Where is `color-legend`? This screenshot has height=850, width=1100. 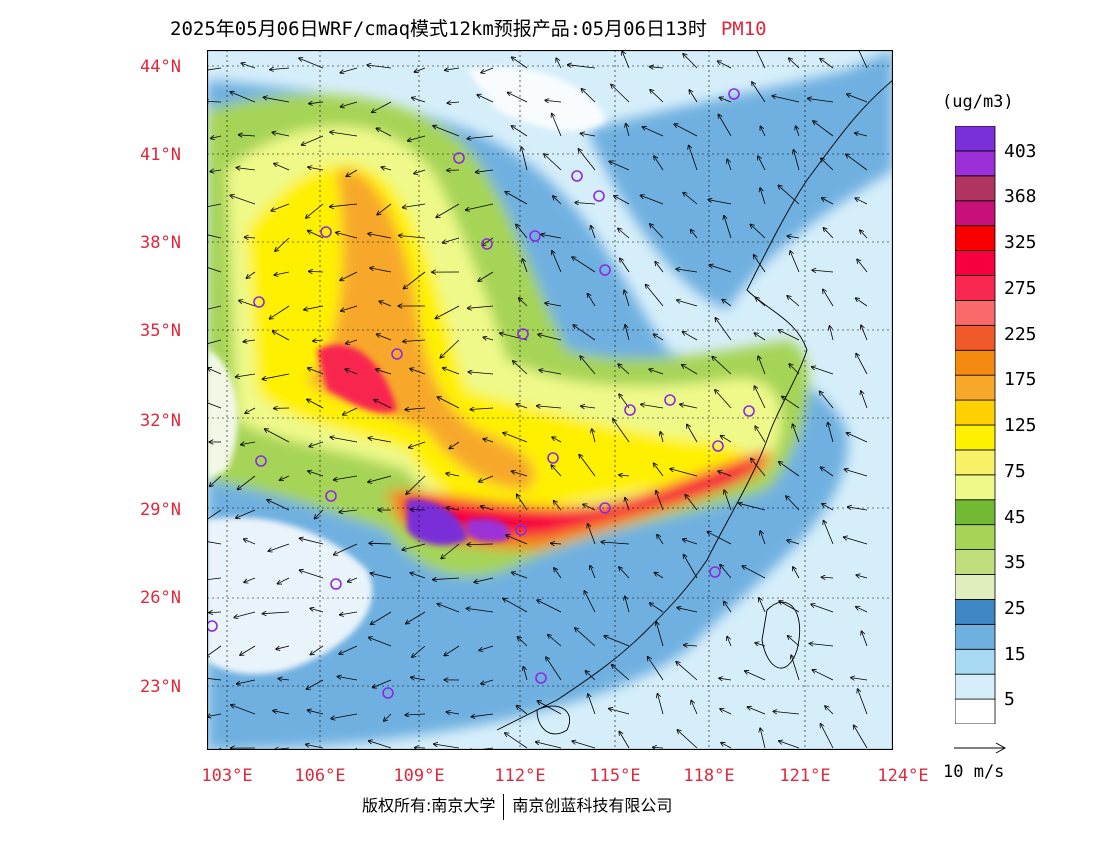
color-legend is located at coordinates (975, 425).